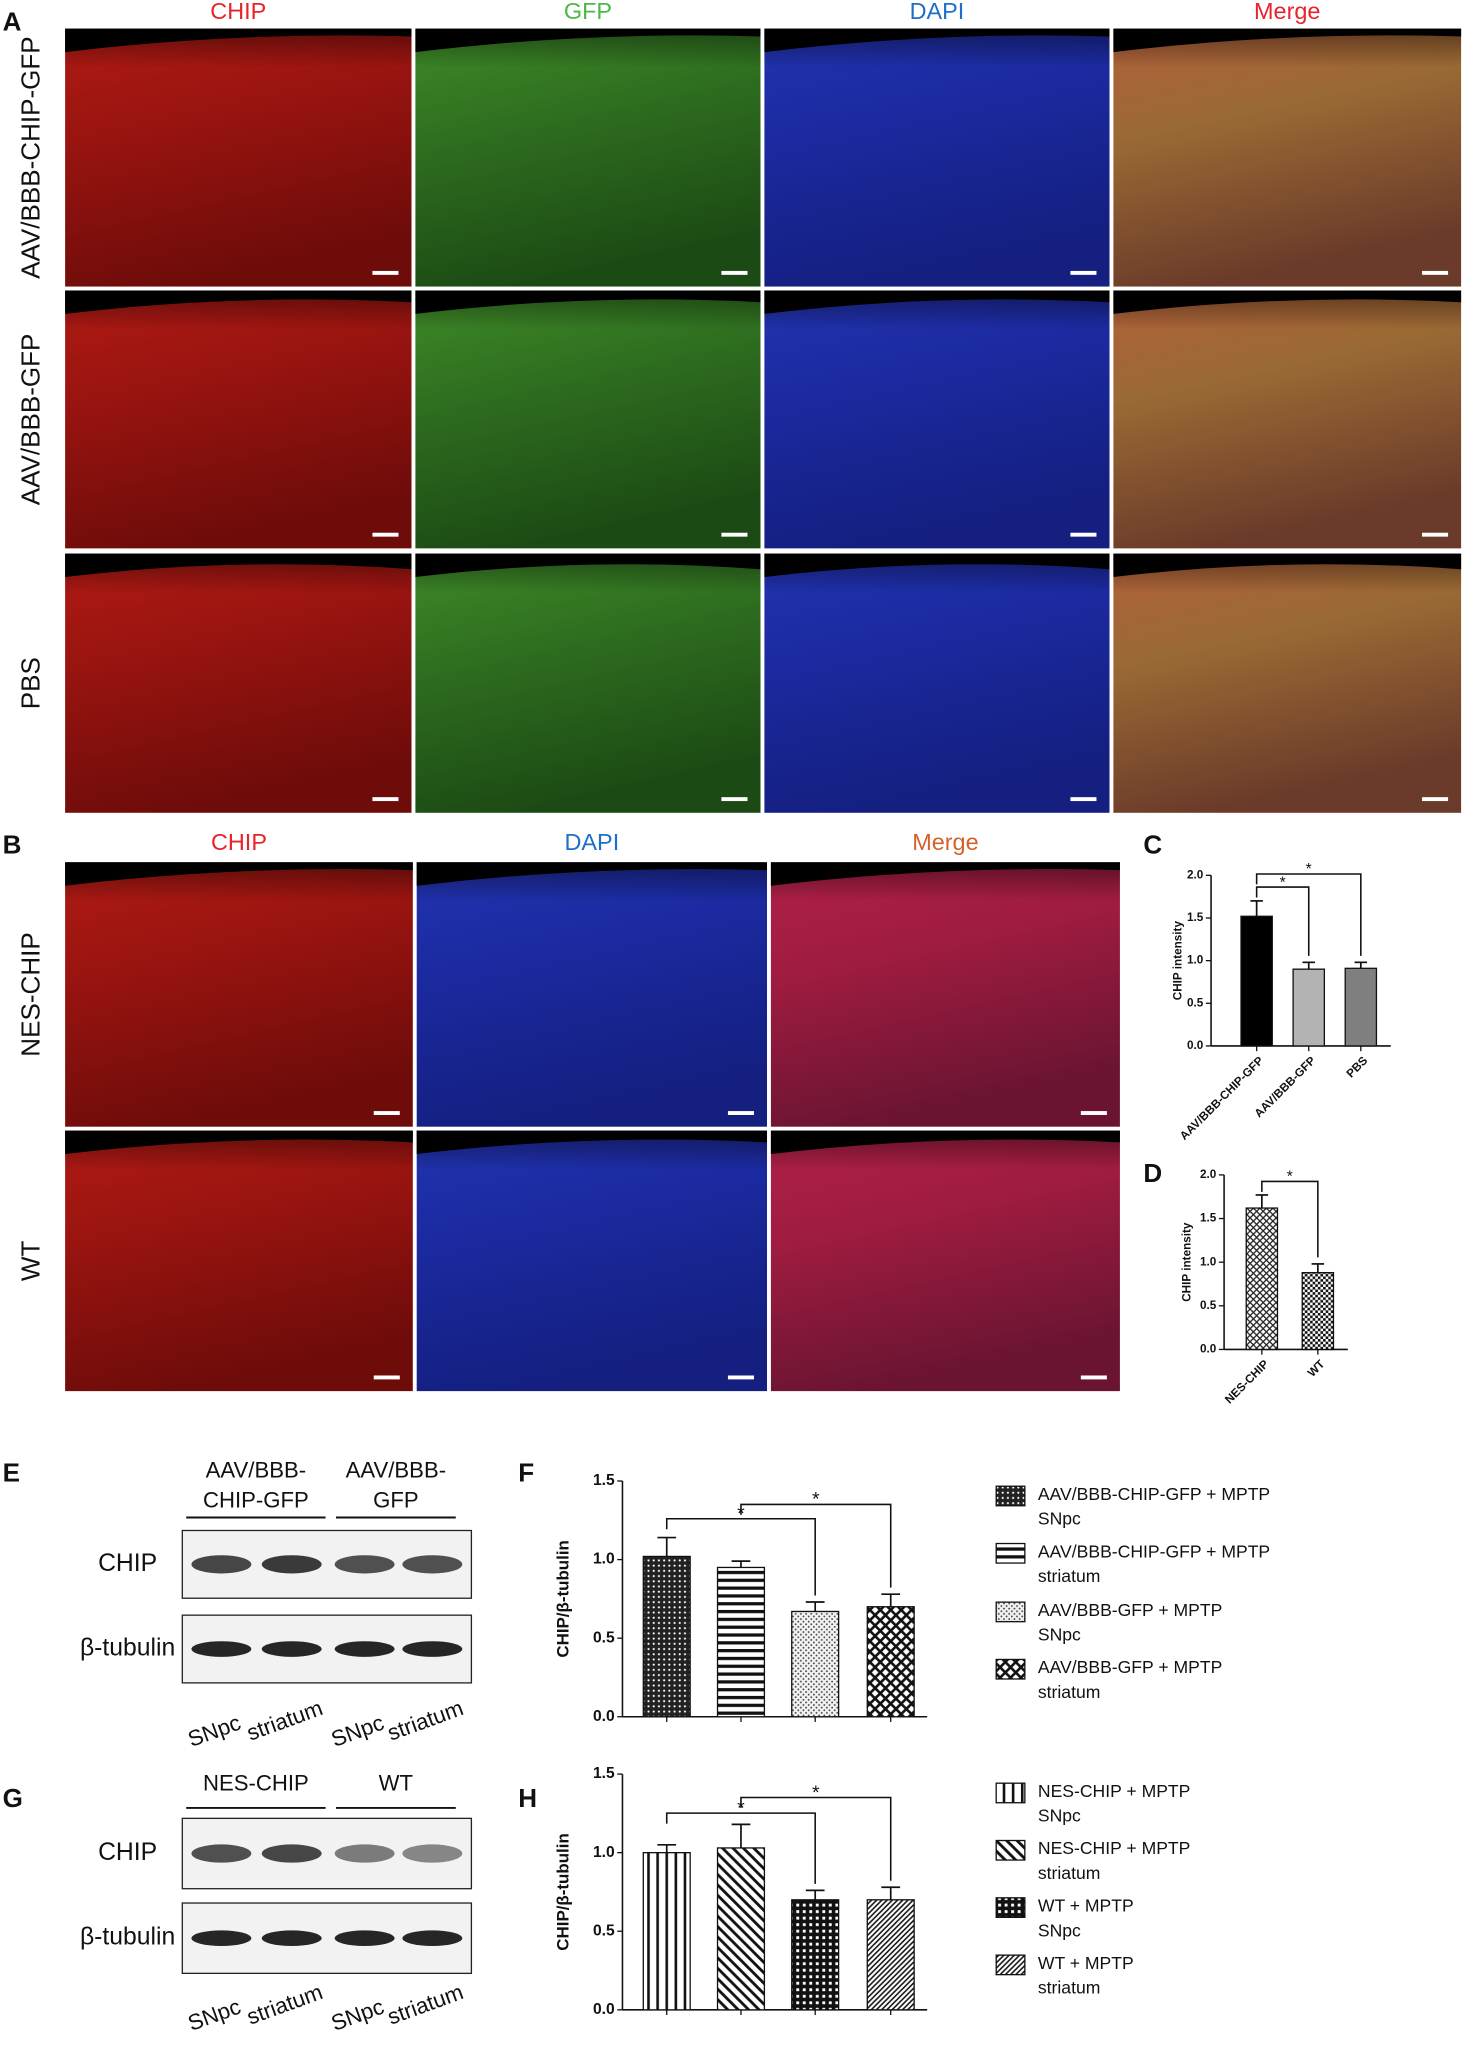 This screenshot has width=1465, height=2045. Describe the element at coordinates (562, 1598) in the screenshot. I see `y-axis-label: CHIP/β-tubulin` at that location.